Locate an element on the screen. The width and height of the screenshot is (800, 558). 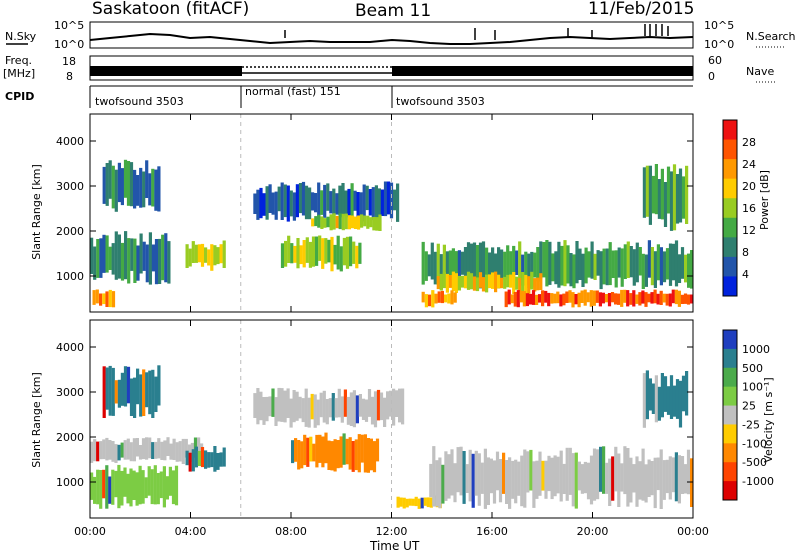
y-tick-label: 1000 is located at coordinates (70, 276).